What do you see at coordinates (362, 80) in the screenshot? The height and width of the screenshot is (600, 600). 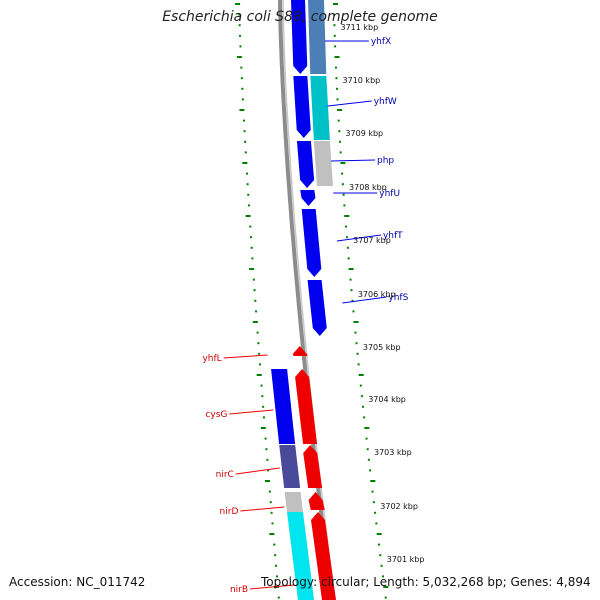 I see `scale-label: 3710 kbp` at bounding box center [362, 80].